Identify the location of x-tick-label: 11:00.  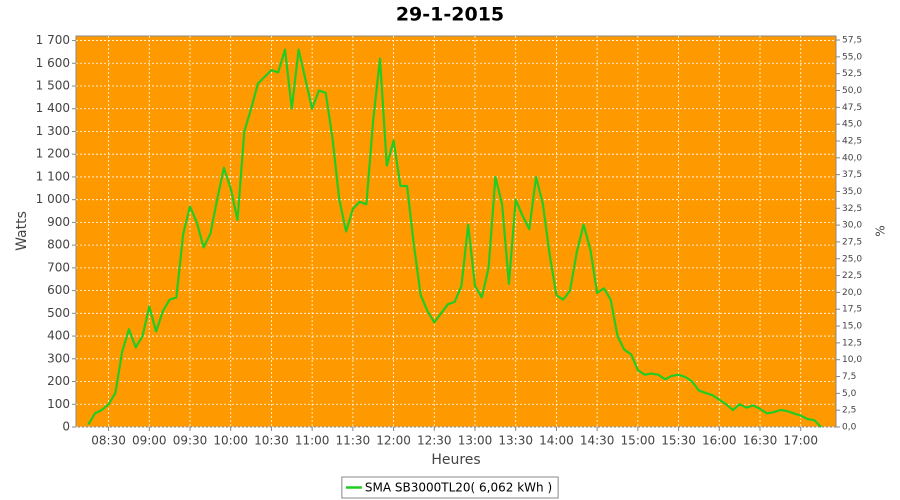
(312, 441).